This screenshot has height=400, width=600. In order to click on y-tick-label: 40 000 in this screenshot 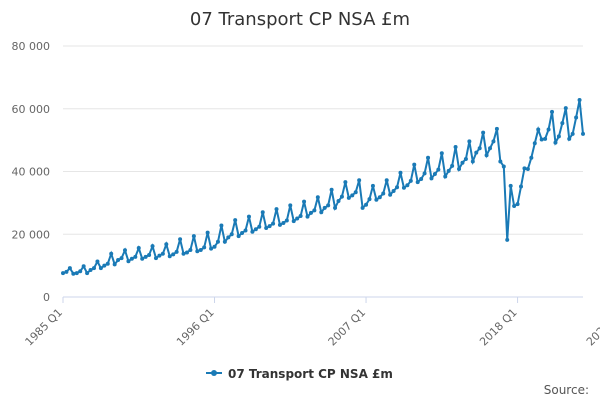, I will do `click(31, 172)`.